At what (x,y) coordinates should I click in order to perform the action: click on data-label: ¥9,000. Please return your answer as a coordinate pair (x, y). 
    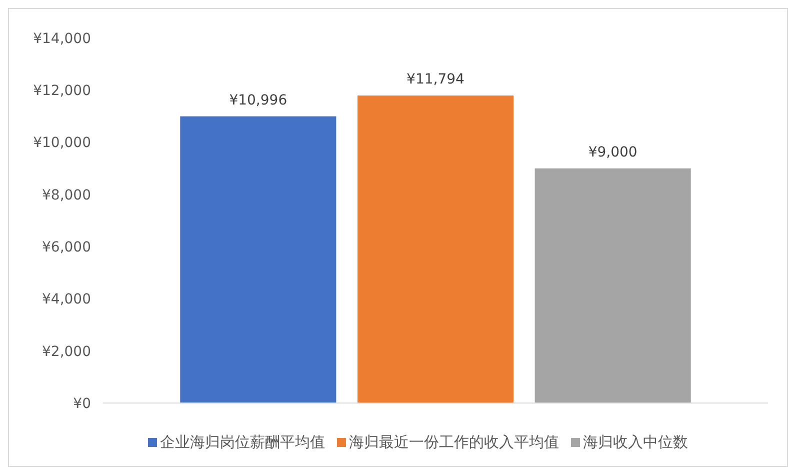
    Looking at the image, I should click on (613, 152).